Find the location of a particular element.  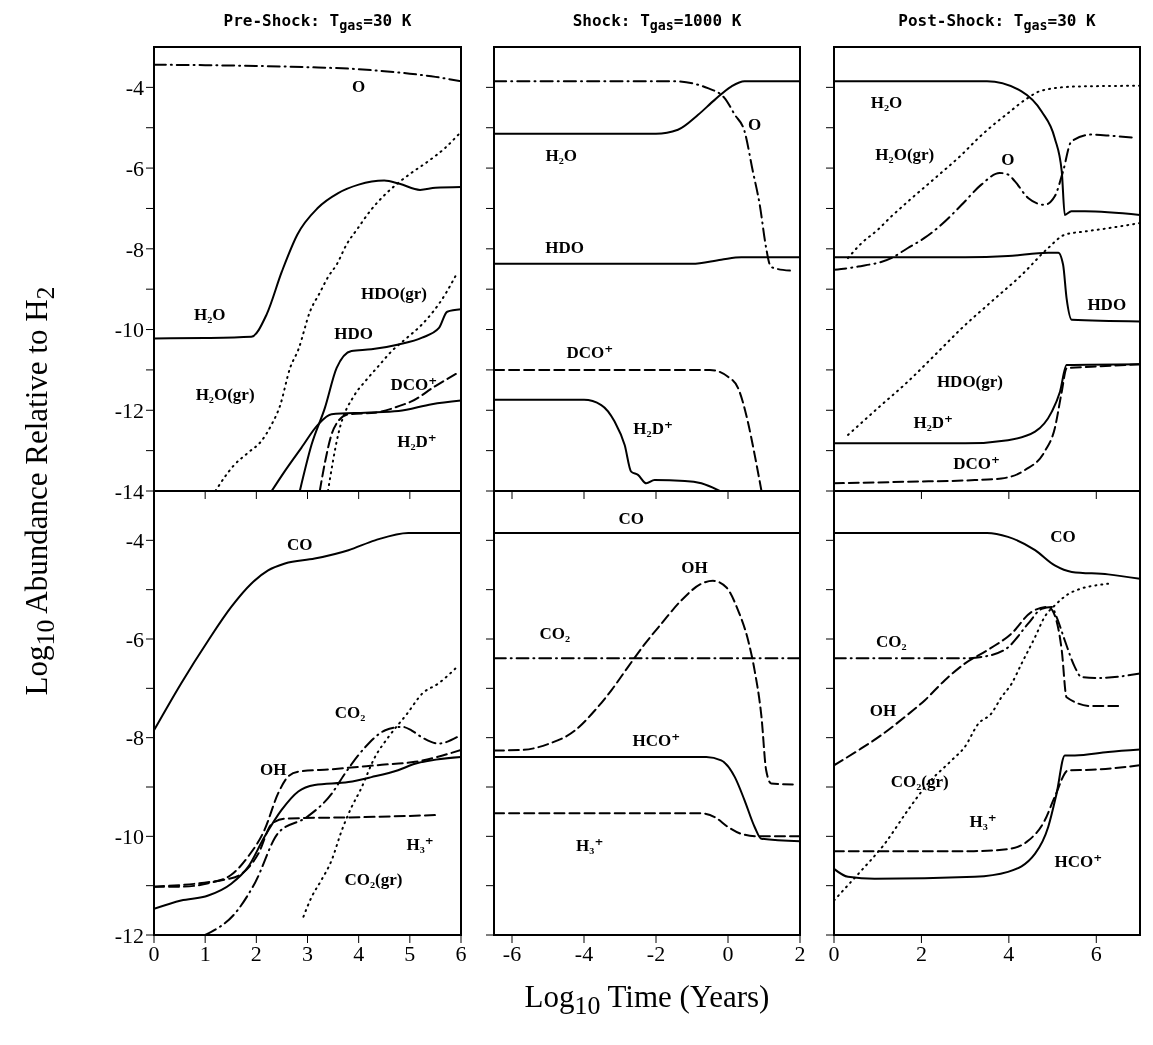

x-tick-label: -2 is located at coordinates (656, 953).